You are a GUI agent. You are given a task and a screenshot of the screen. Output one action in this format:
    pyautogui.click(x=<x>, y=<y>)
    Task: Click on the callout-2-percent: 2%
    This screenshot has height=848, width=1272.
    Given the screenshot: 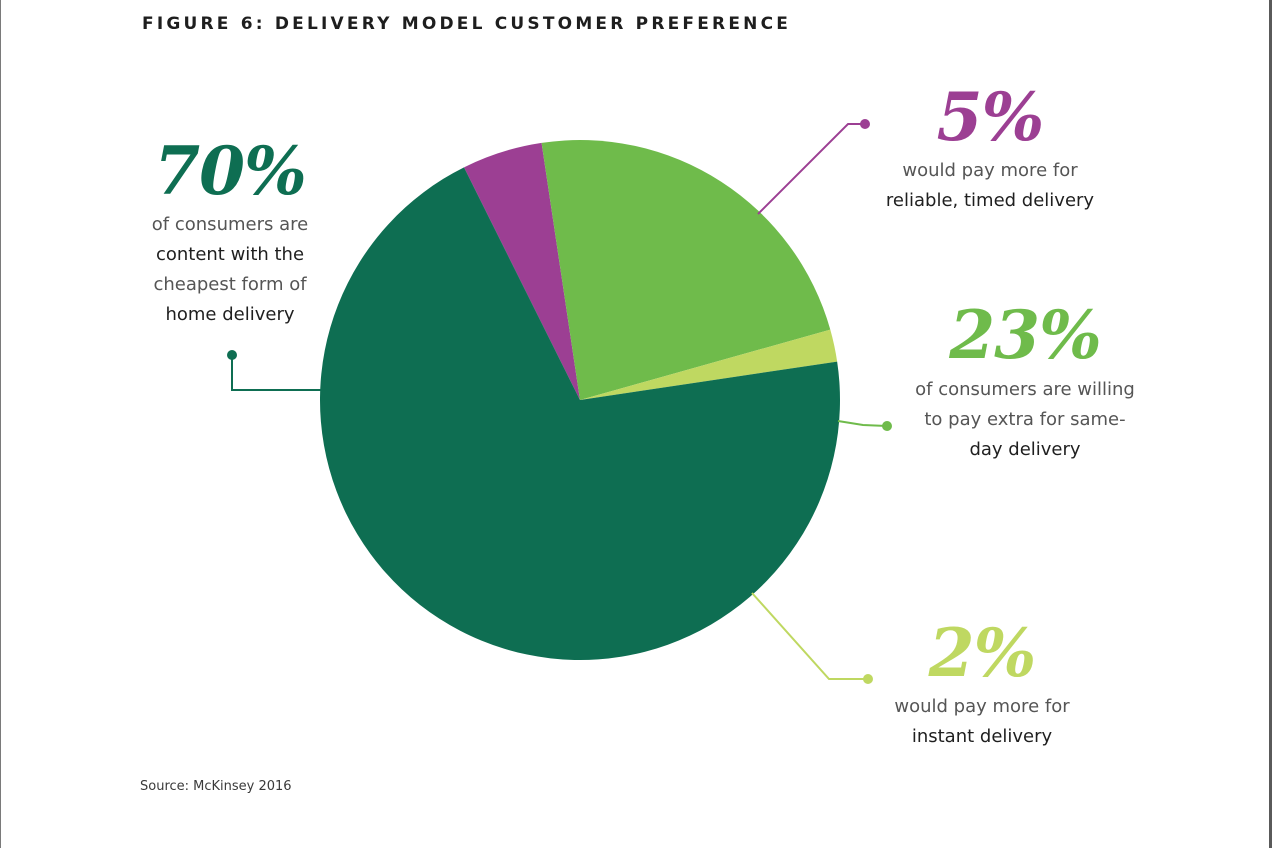 What is the action you would take?
    pyautogui.click(x=982, y=653)
    